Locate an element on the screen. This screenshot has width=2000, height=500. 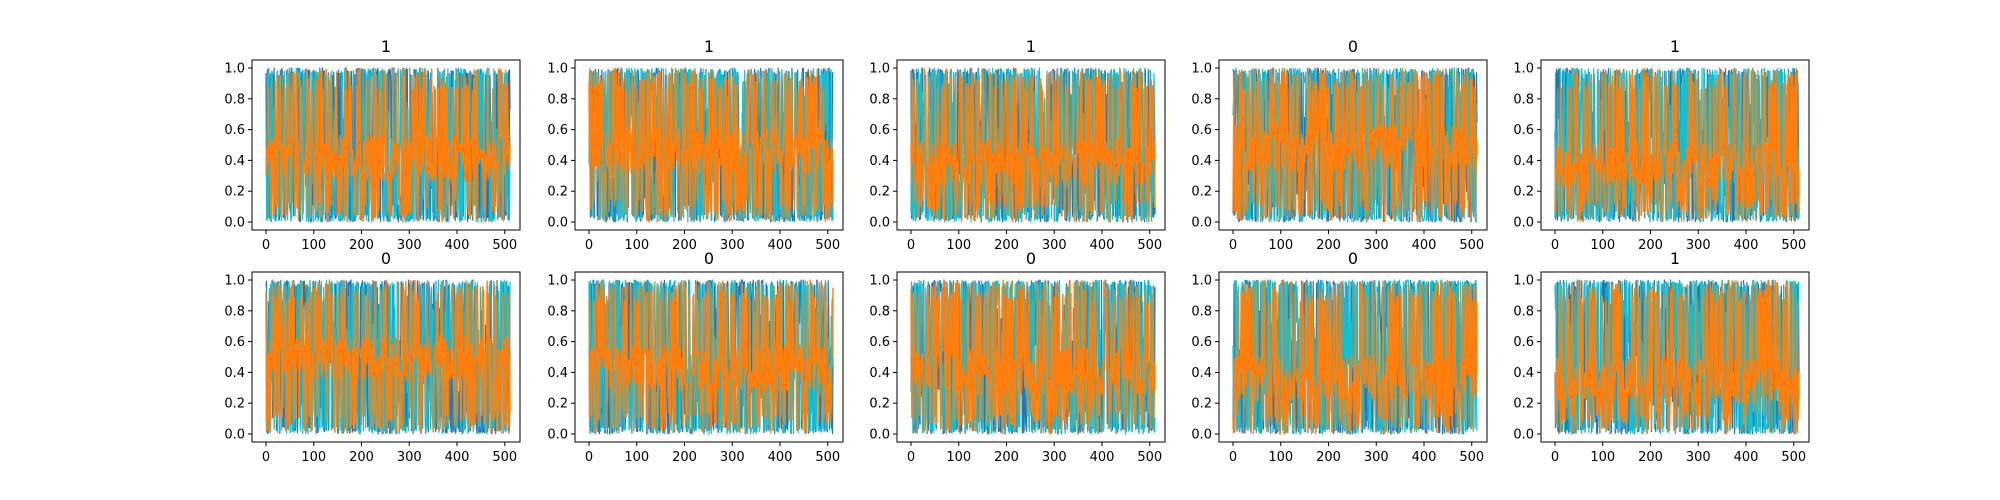
subplot-8: 0 100 200 300 400 500 0.0 0.2 0.4 0.6 0.8 1.0 0 is located at coordinates (1017, 357).